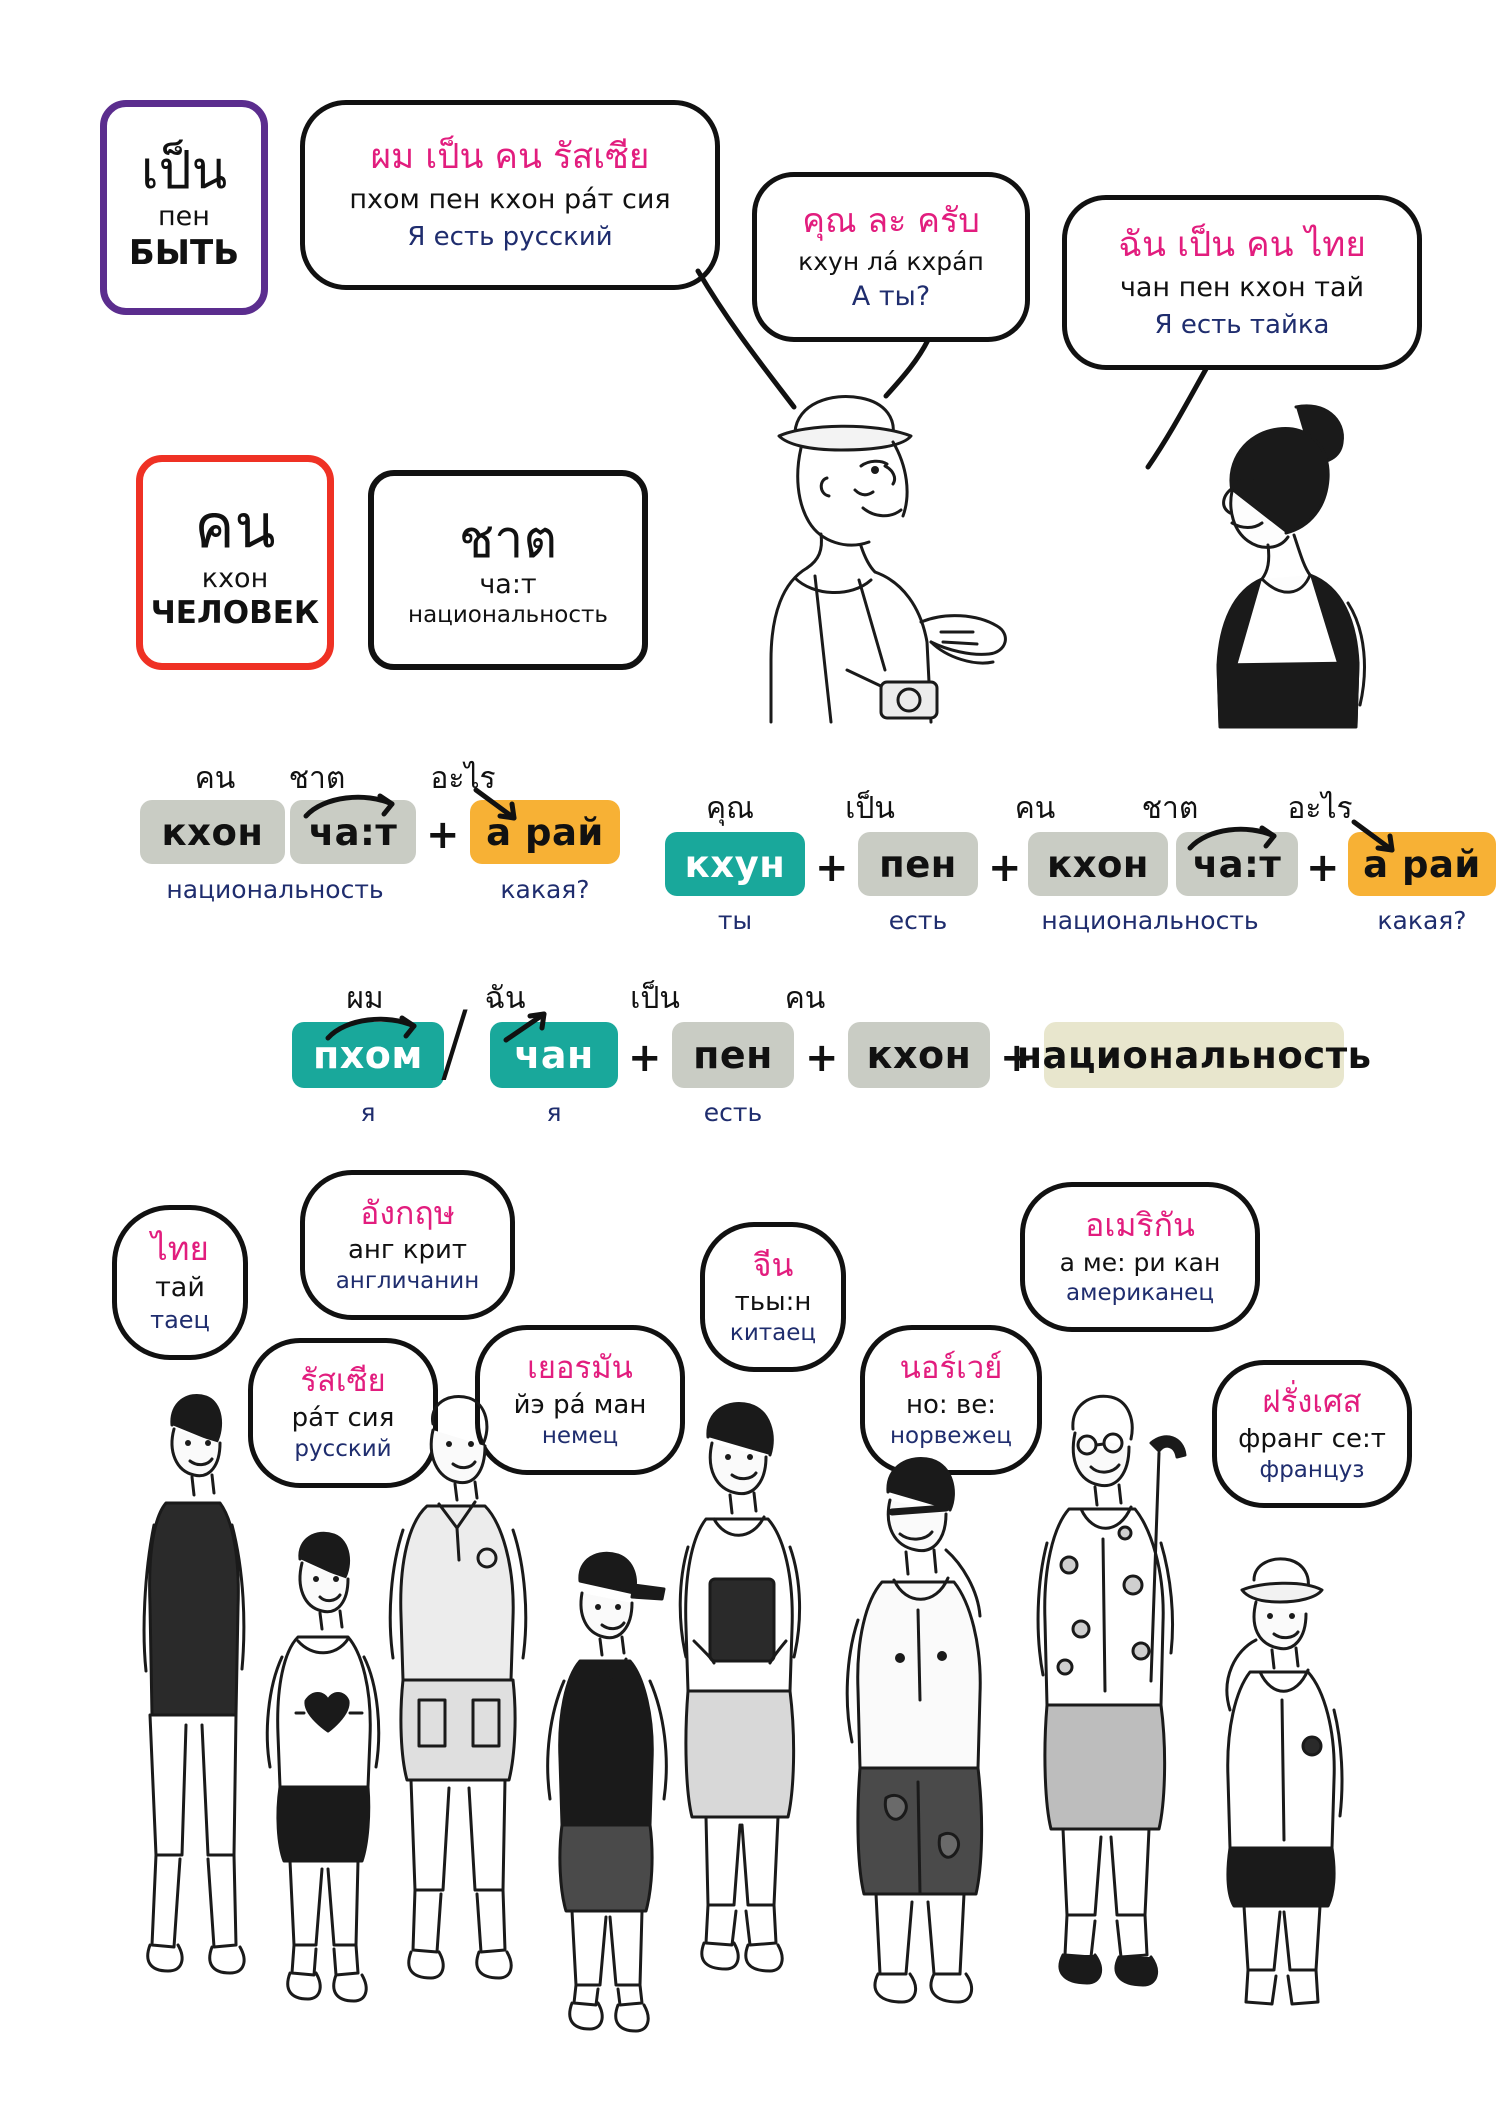 The image size is (1500, 2128). Describe the element at coordinates (891, 297) in the screenshot. I see `bubble-russian-2: А ты?` at that location.